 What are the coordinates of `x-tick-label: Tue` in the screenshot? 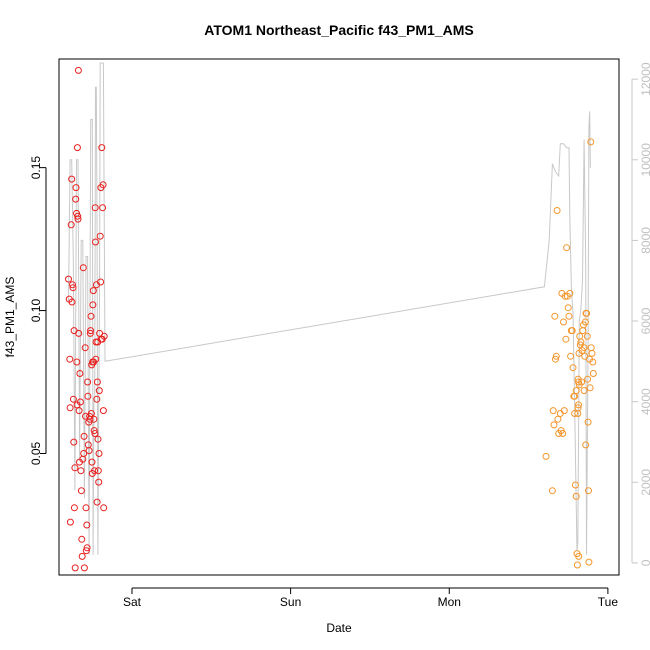 It's located at (608, 602).